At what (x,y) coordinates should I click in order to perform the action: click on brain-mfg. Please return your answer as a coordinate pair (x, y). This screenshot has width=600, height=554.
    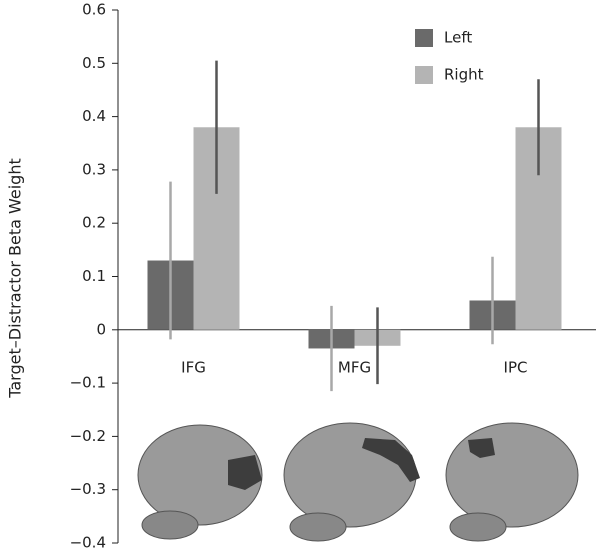
    Looking at the image, I should click on (351, 482).